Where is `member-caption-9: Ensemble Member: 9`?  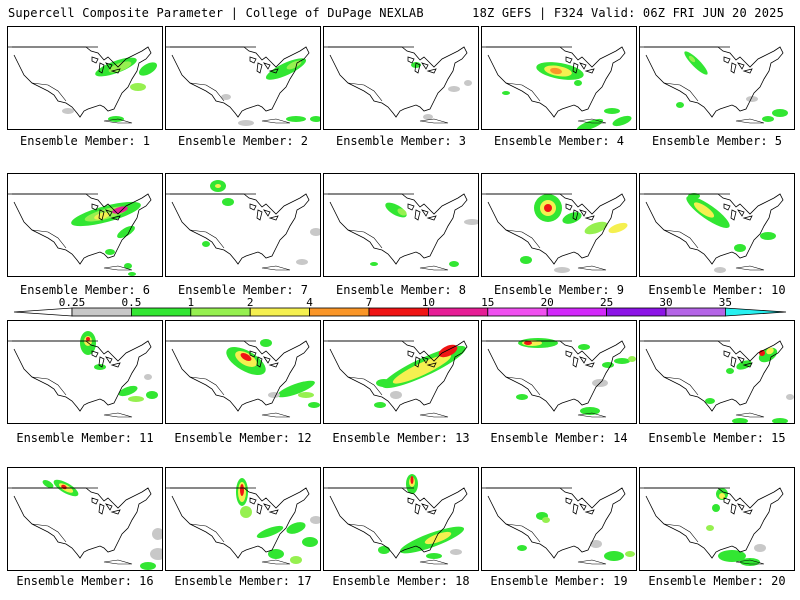 member-caption-9: Ensemble Member: 9 is located at coordinates (559, 290).